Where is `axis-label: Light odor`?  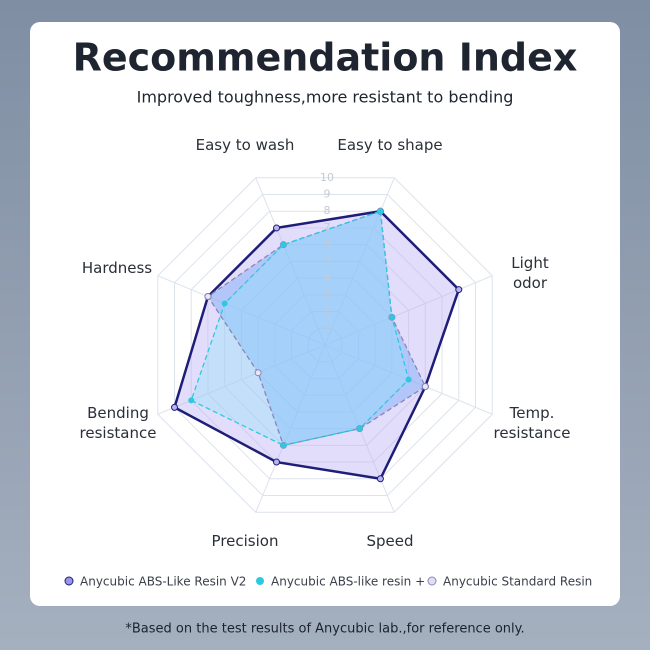
axis-label: Light odor is located at coordinates (530, 273).